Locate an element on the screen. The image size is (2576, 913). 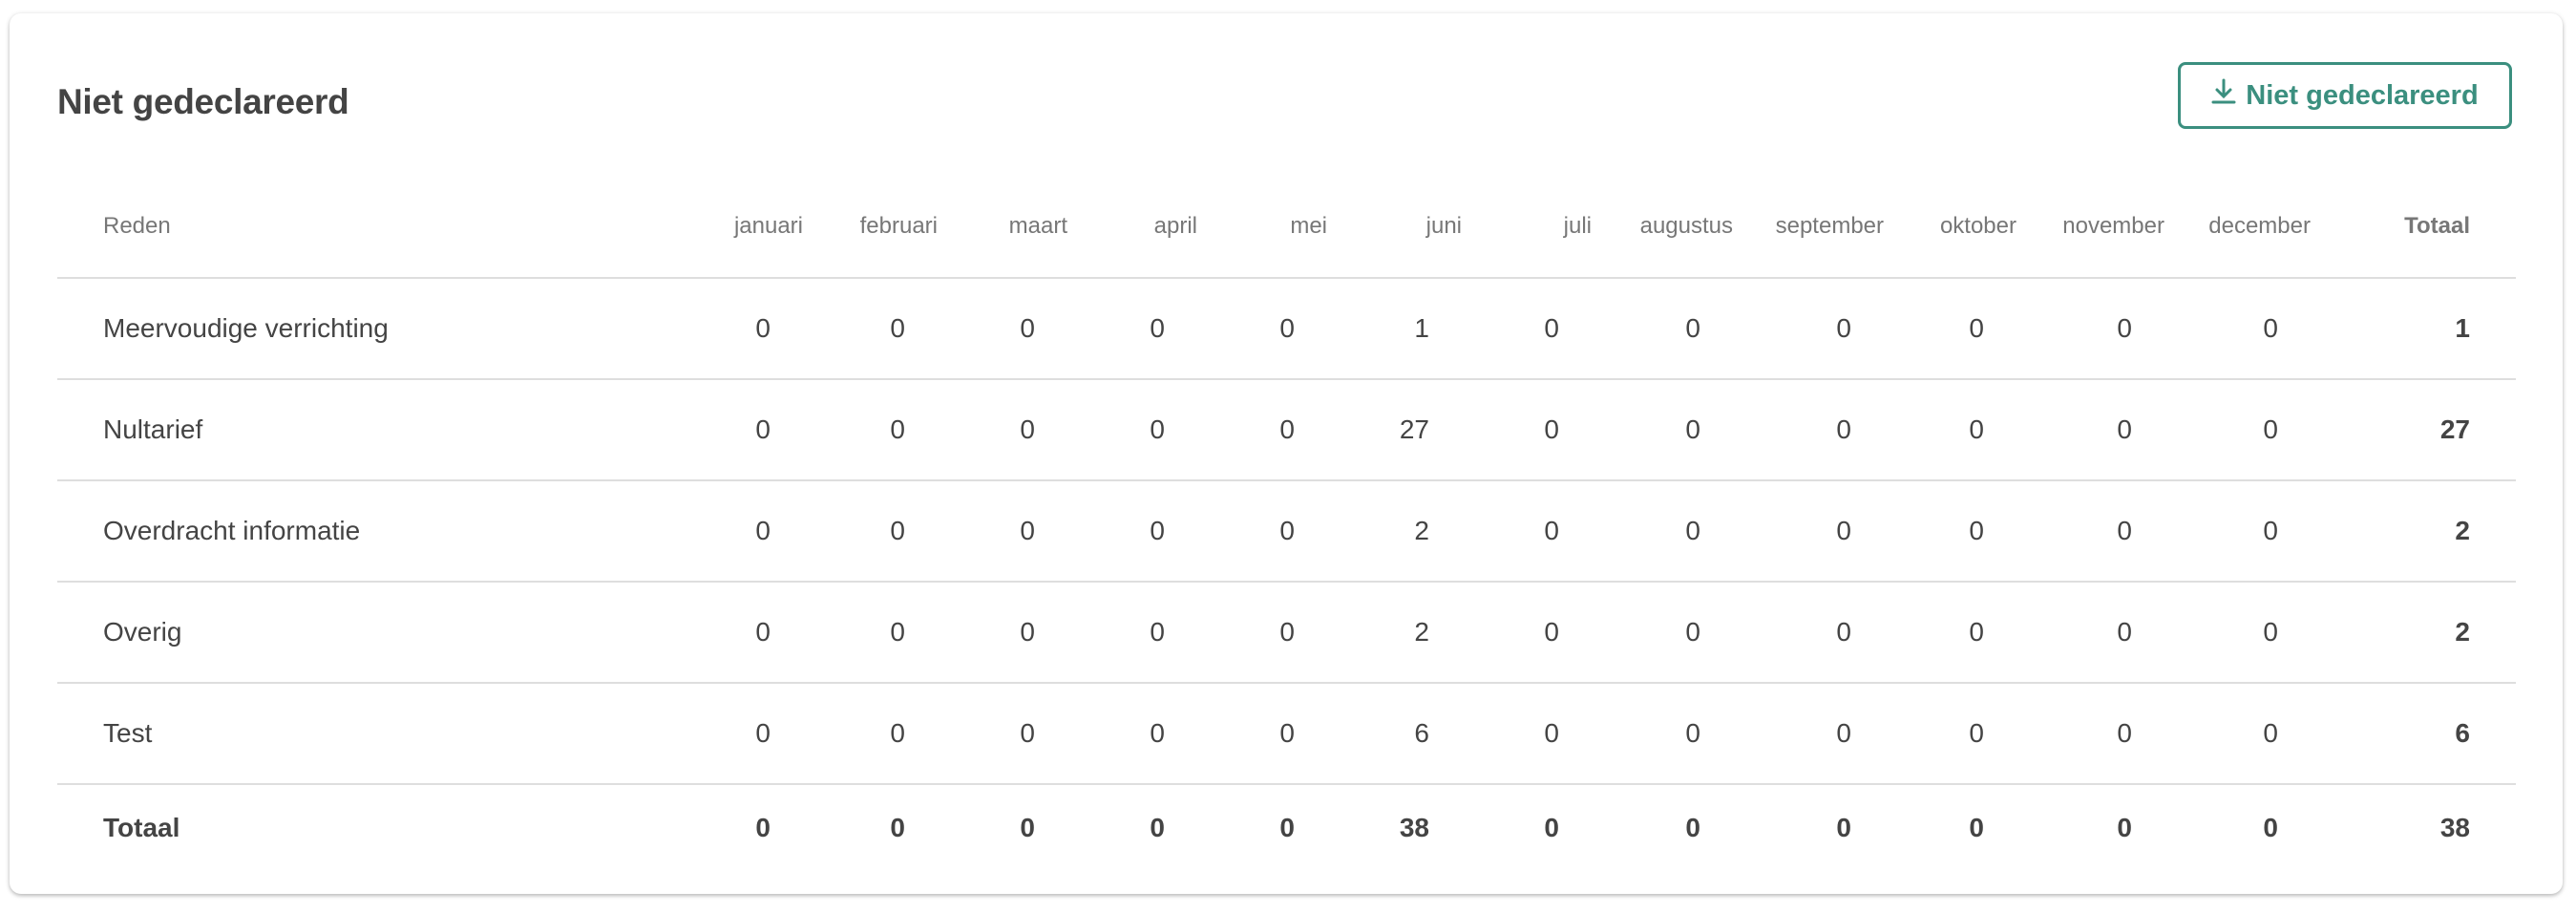
reason-cell: Meervoudige verrichting is located at coordinates (246, 328).